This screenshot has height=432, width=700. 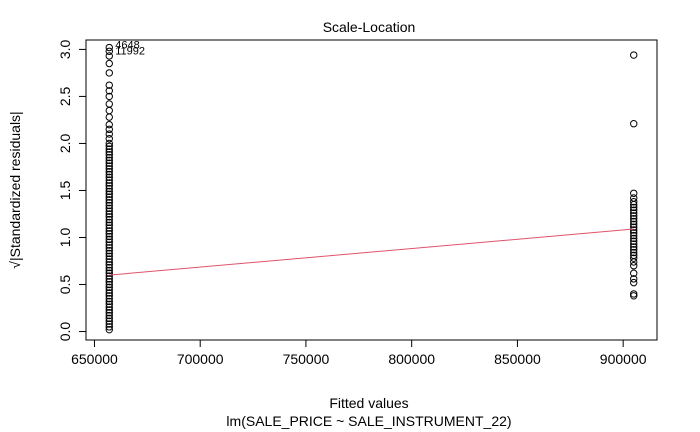 What do you see at coordinates (306, 359) in the screenshot?
I see `x-tick-label-2: 750000` at bounding box center [306, 359].